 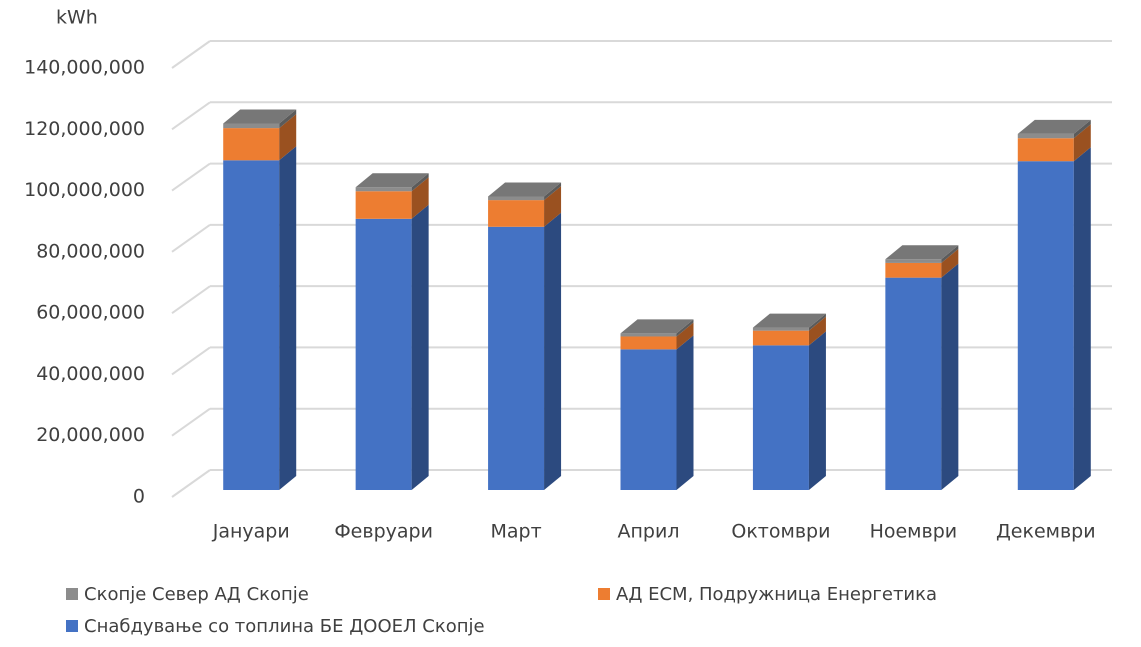 I want to click on y-tick-label: 100,000,000, so click(x=84, y=190).